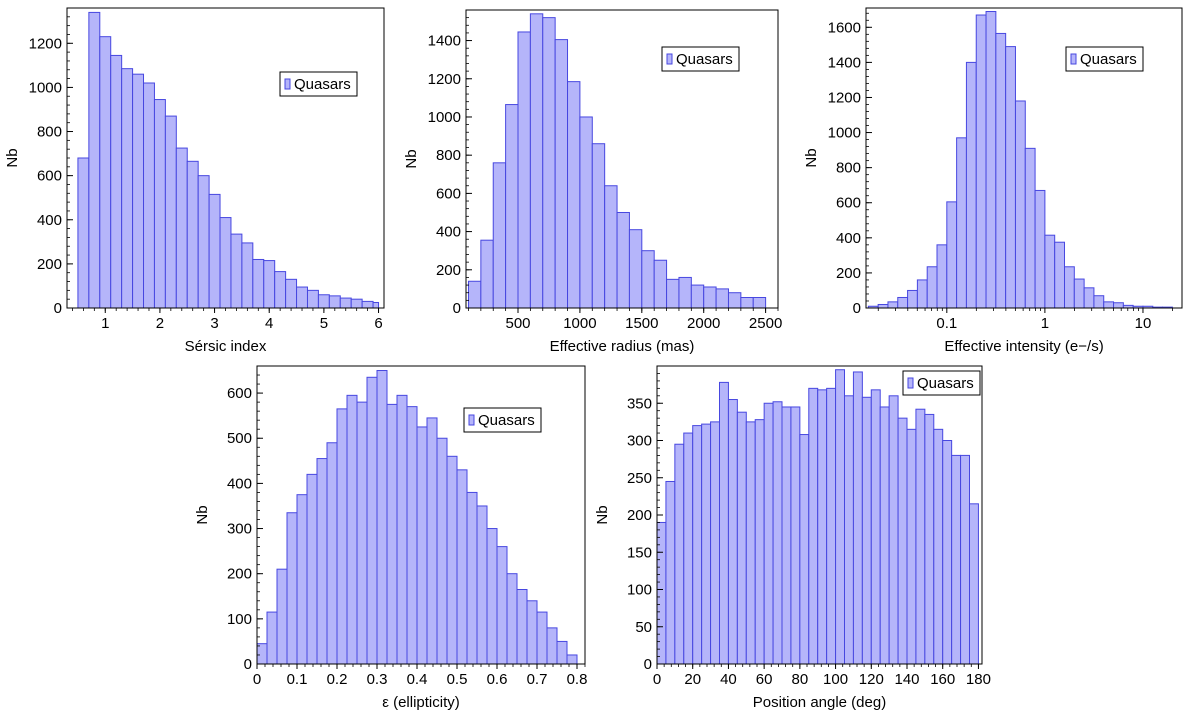 This screenshot has width=1200, height=711. I want to click on x-tick-label: 2, so click(160, 323).